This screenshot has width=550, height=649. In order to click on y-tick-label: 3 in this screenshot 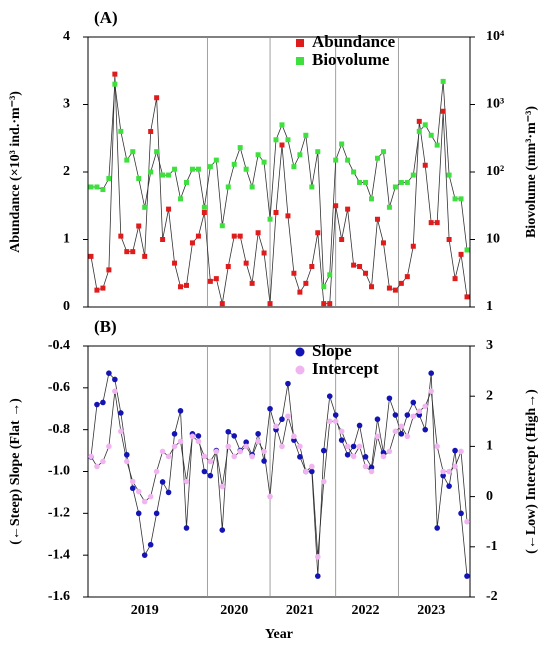, I will do `click(66, 104)`.